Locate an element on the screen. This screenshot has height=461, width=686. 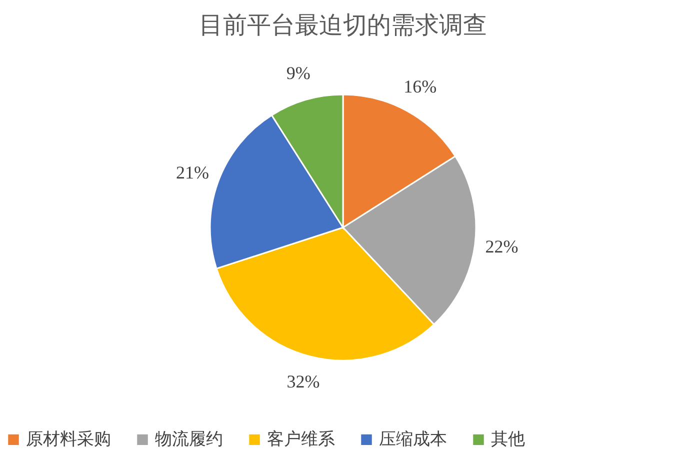
data-label: 16% is located at coordinates (420, 86).